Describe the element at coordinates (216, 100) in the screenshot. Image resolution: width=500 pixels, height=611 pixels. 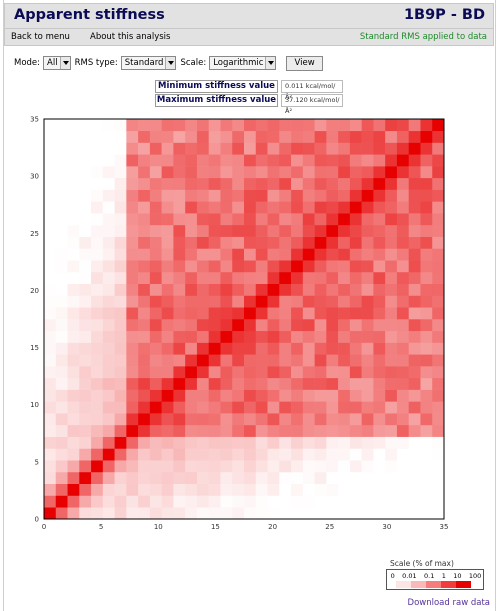
I see `max-stiffness-label: Maximum stiffness value` at that location.